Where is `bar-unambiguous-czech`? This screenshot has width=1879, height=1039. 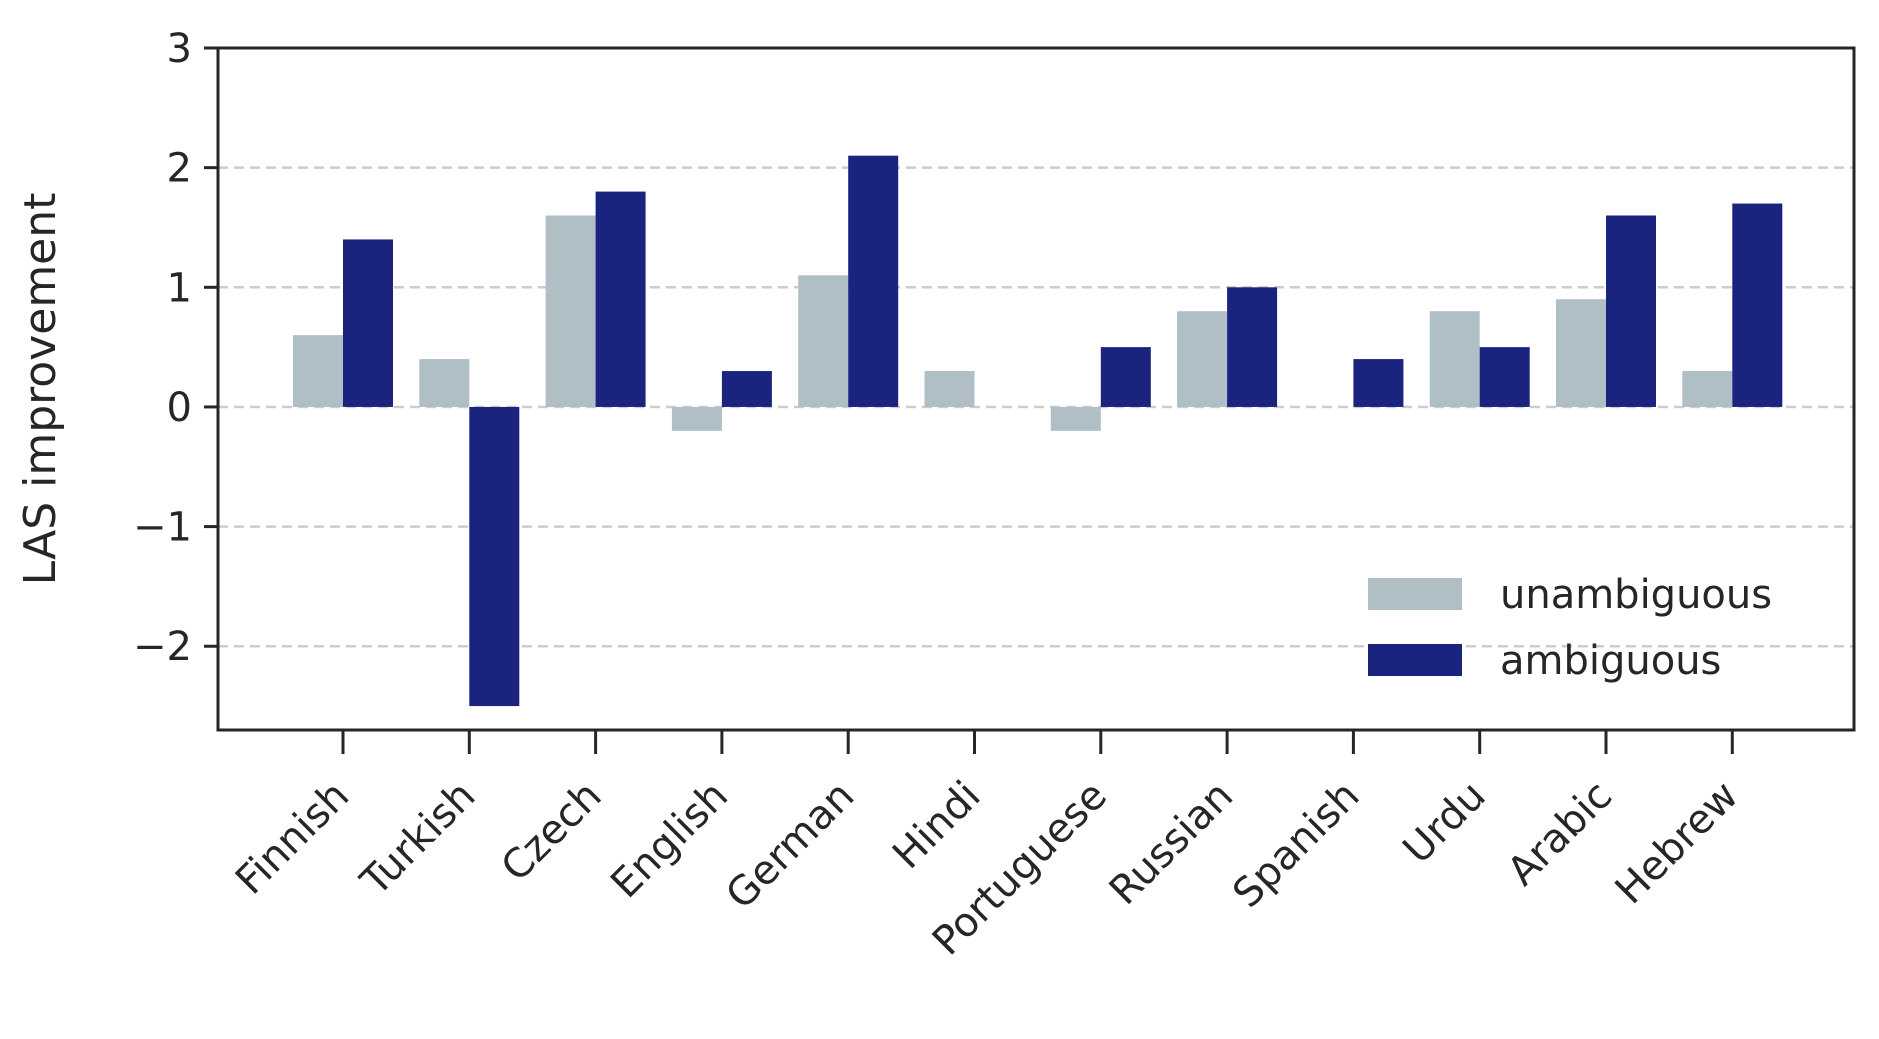 bar-unambiguous-czech is located at coordinates (570, 311).